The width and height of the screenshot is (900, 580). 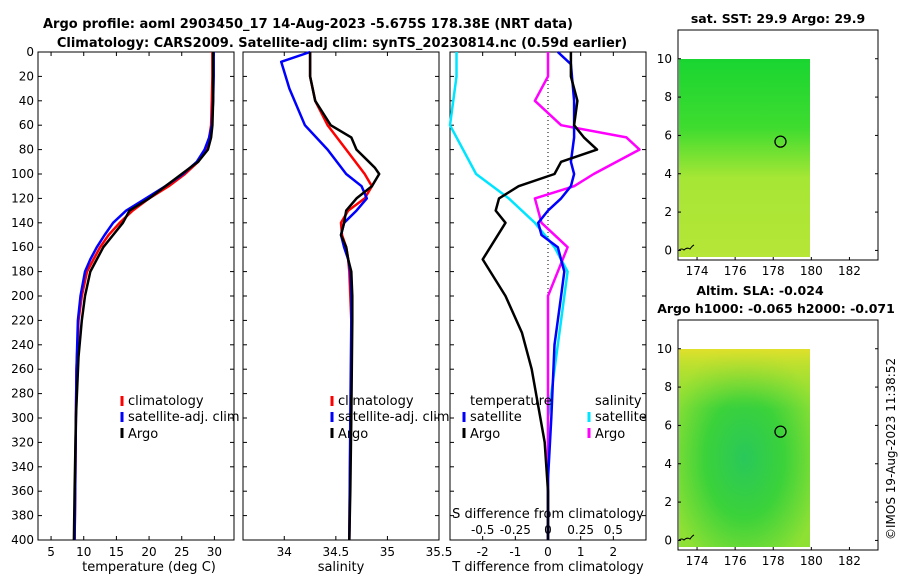 I want to click on depth-tick-label: 260, so click(x=22, y=369).